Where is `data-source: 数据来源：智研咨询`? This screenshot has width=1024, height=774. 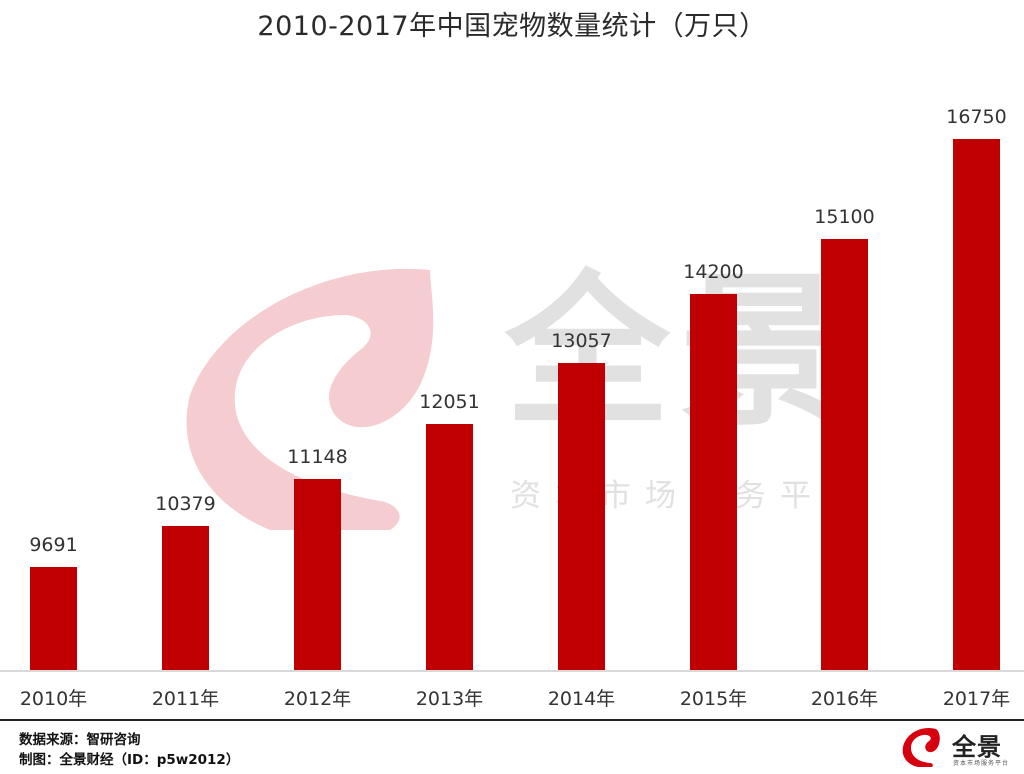 data-source: 数据来源：智研咨询 is located at coordinates (80, 740).